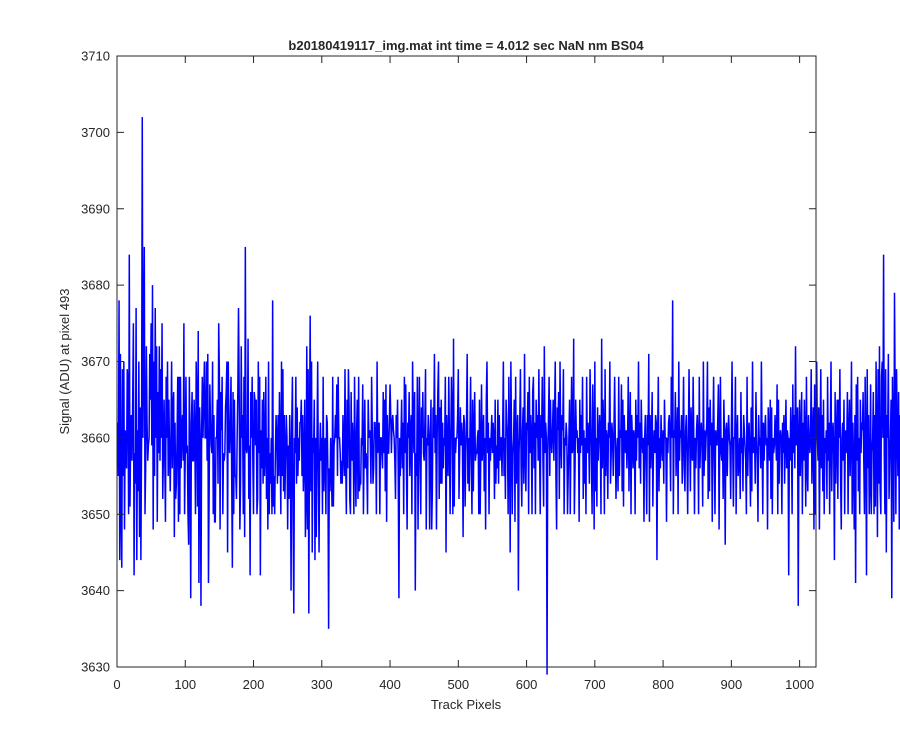  Describe the element at coordinates (458, 684) in the screenshot. I see `x-tick-label: 500` at that location.